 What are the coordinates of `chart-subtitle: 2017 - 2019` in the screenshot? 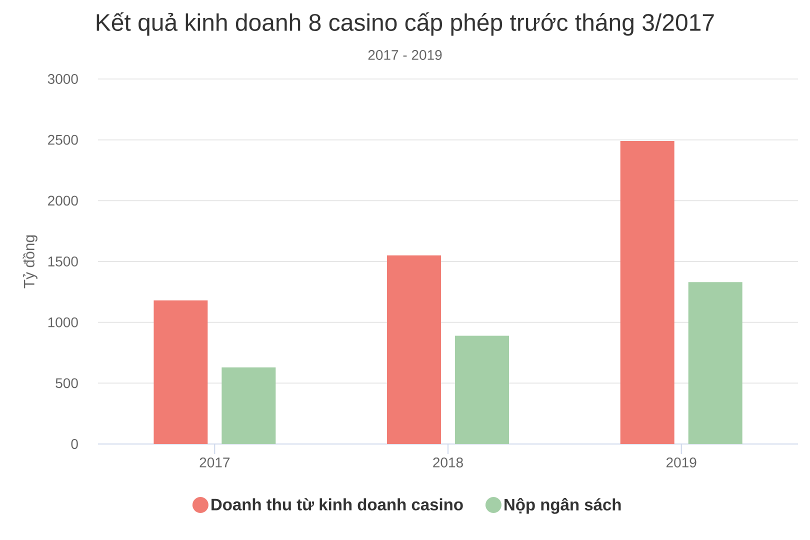 It's located at (405, 55).